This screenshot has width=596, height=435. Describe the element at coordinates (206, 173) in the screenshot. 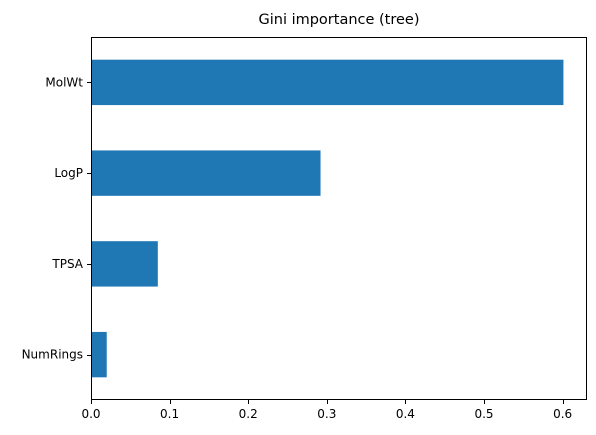

I see `bar-logp` at that location.